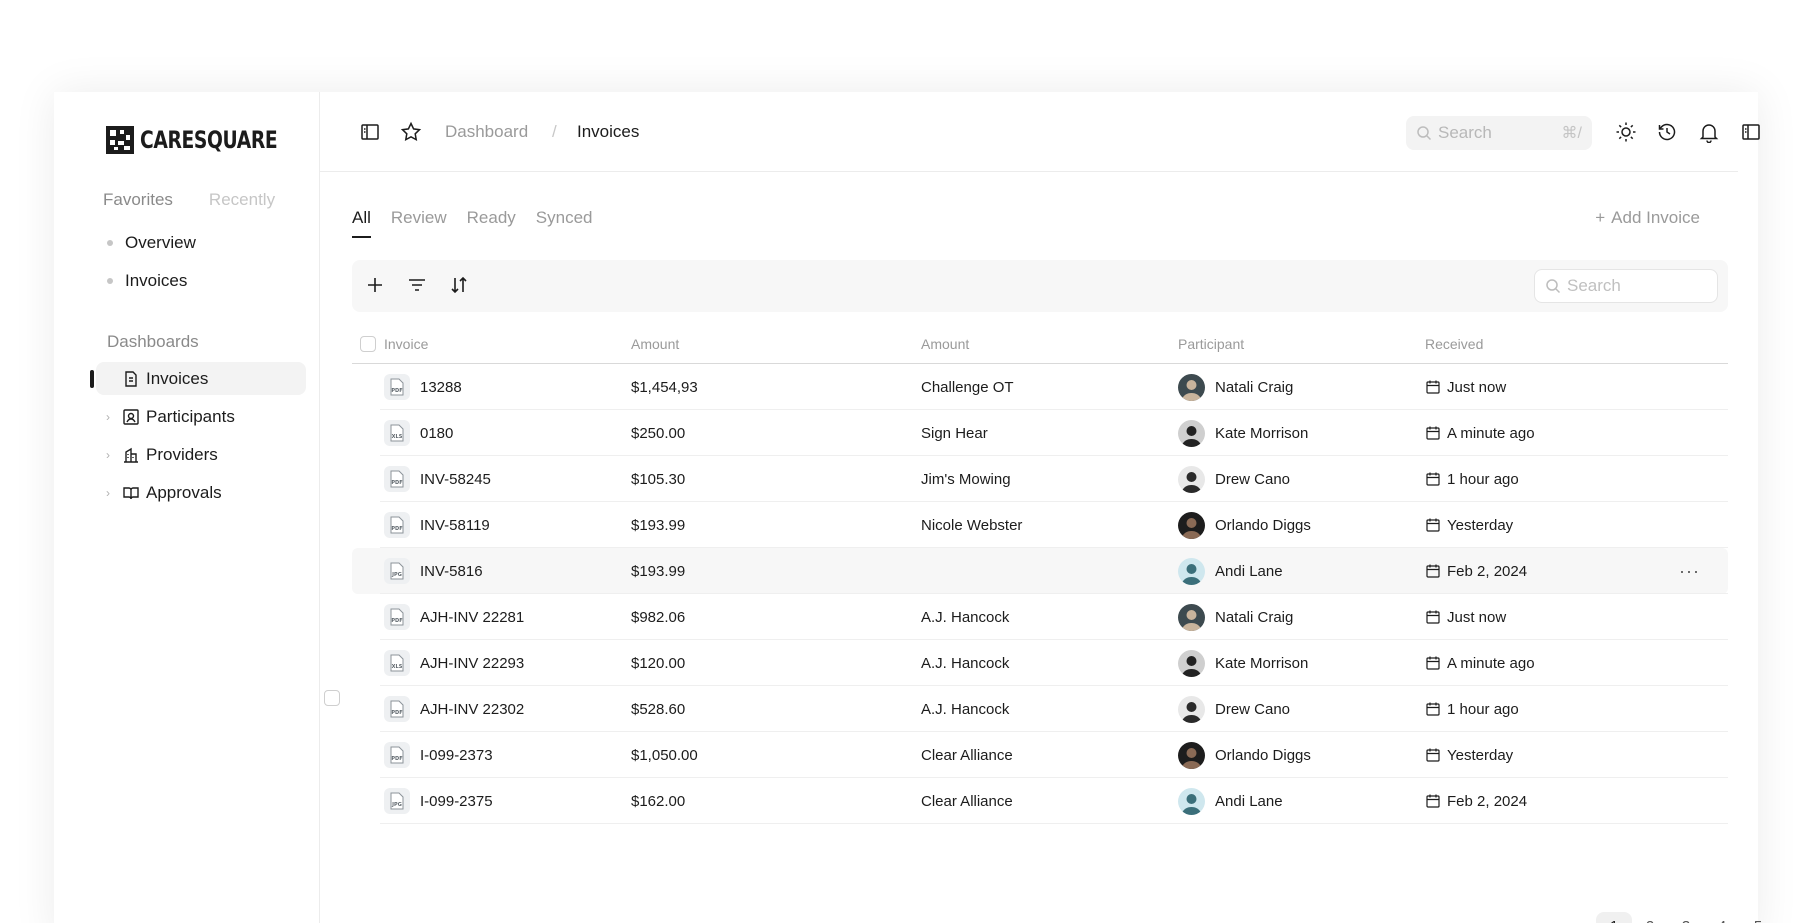  Describe the element at coordinates (1722, 917) in the screenshot. I see `page-4: 4` at that location.